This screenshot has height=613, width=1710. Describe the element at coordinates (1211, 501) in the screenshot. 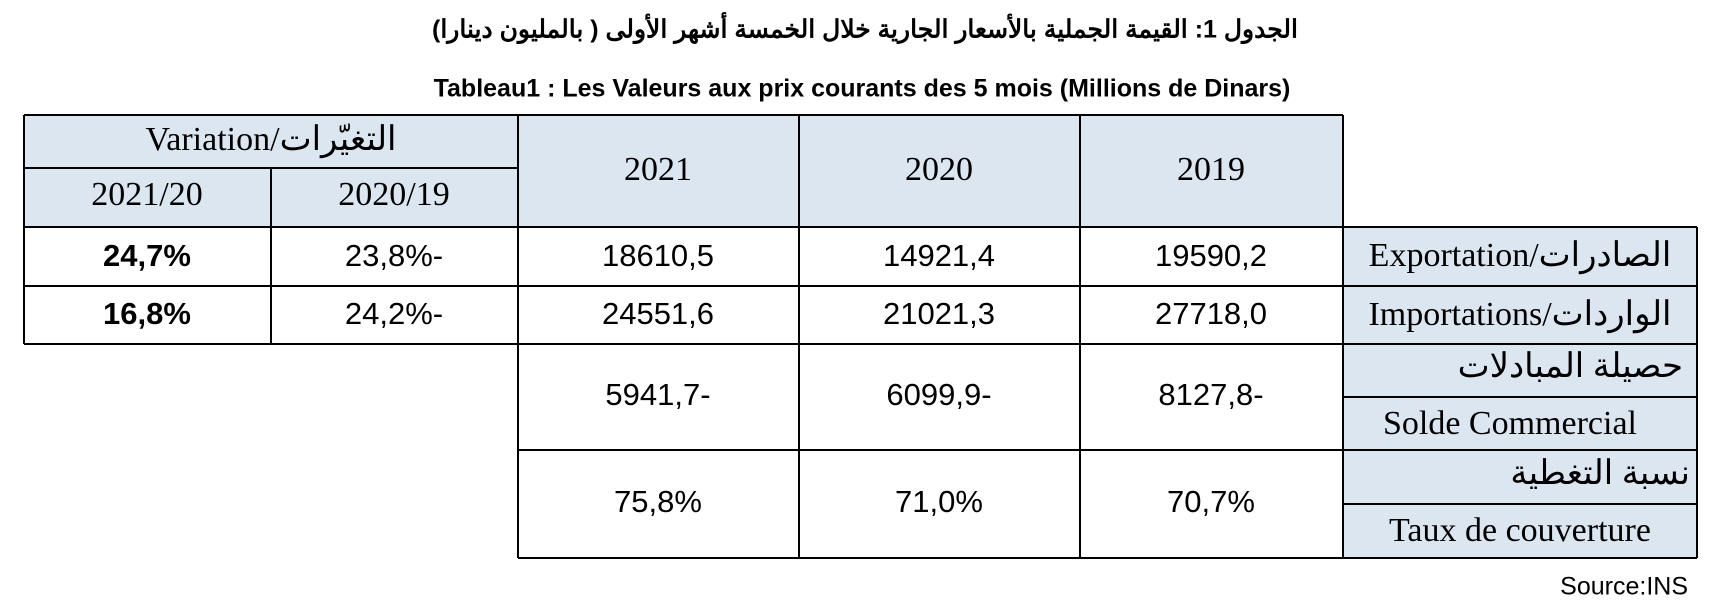

I see `cell-value: 70,7%` at that location.